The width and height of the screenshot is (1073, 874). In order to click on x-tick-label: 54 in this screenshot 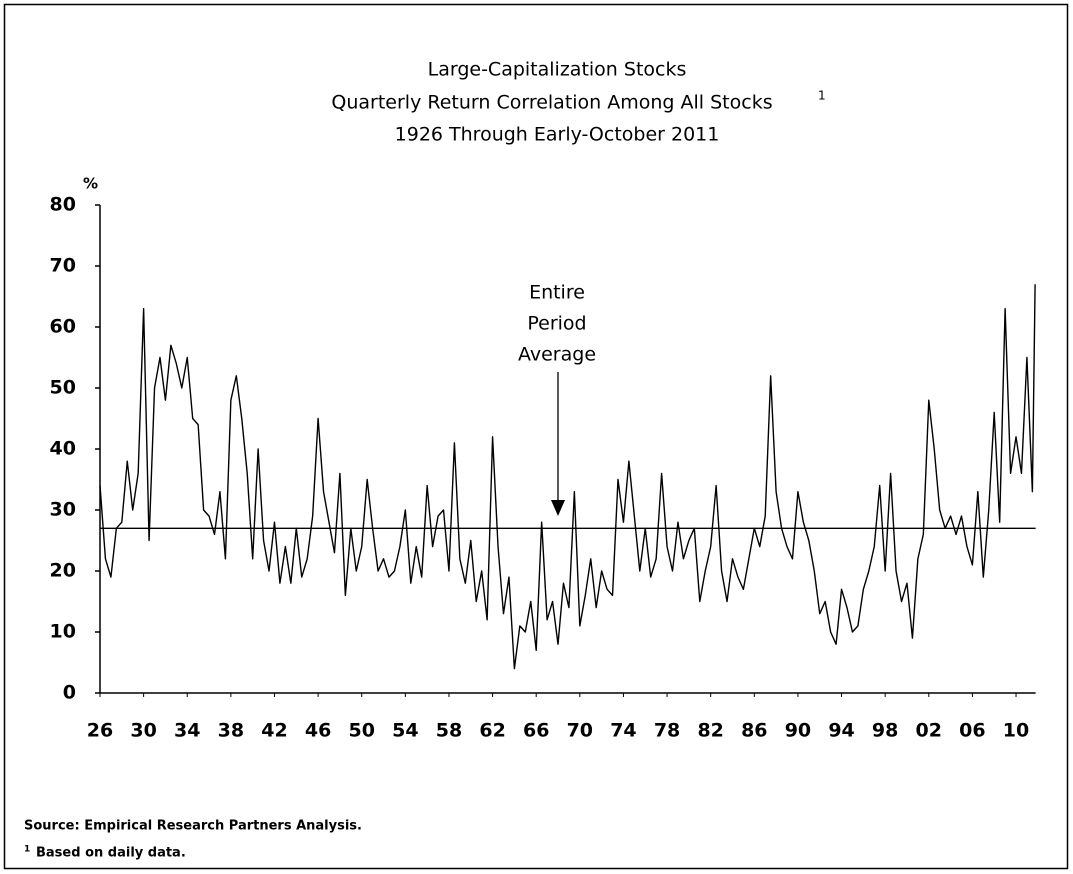, I will do `click(405, 731)`.